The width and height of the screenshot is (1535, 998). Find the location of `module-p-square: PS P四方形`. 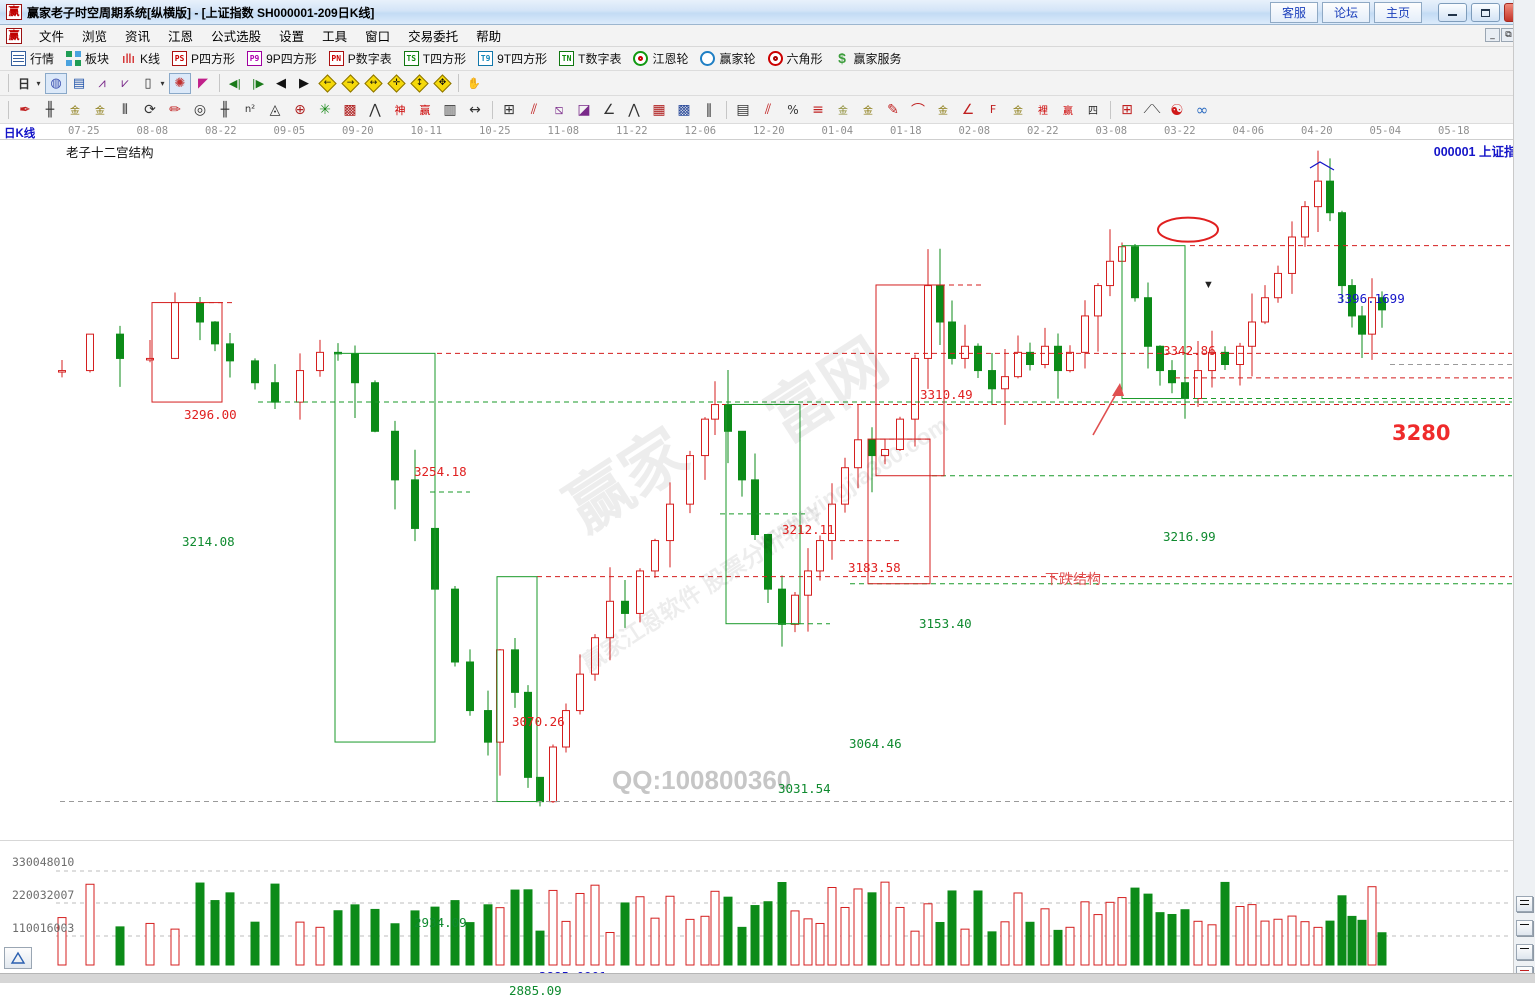

module-p-square: PS P四方形 is located at coordinates (203, 58).